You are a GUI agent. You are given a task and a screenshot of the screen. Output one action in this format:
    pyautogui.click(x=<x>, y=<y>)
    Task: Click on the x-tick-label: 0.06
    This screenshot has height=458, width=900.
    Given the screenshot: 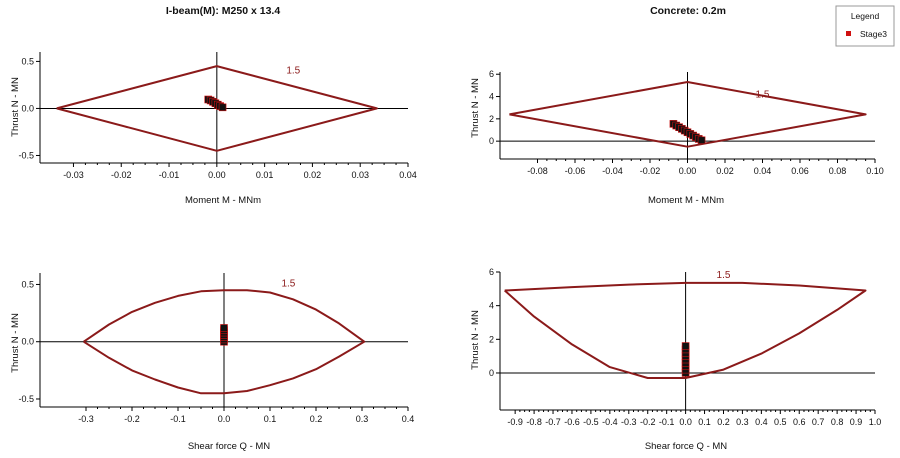 What is the action you would take?
    pyautogui.click(x=800, y=171)
    